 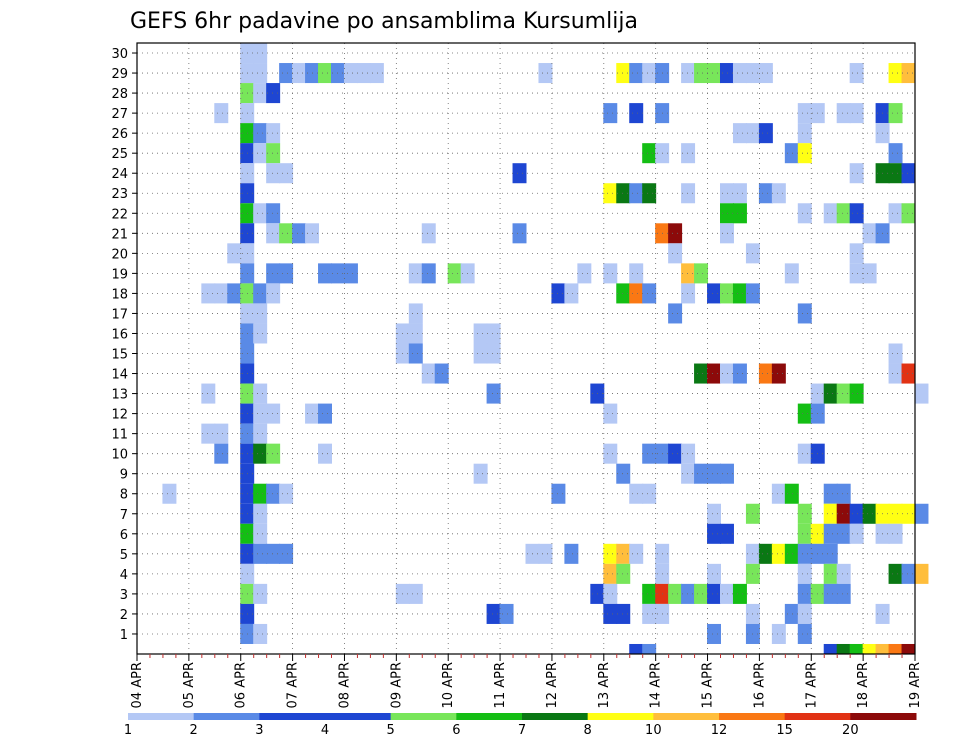 I want to click on y-tick-label: 7, so click(x=124, y=515).